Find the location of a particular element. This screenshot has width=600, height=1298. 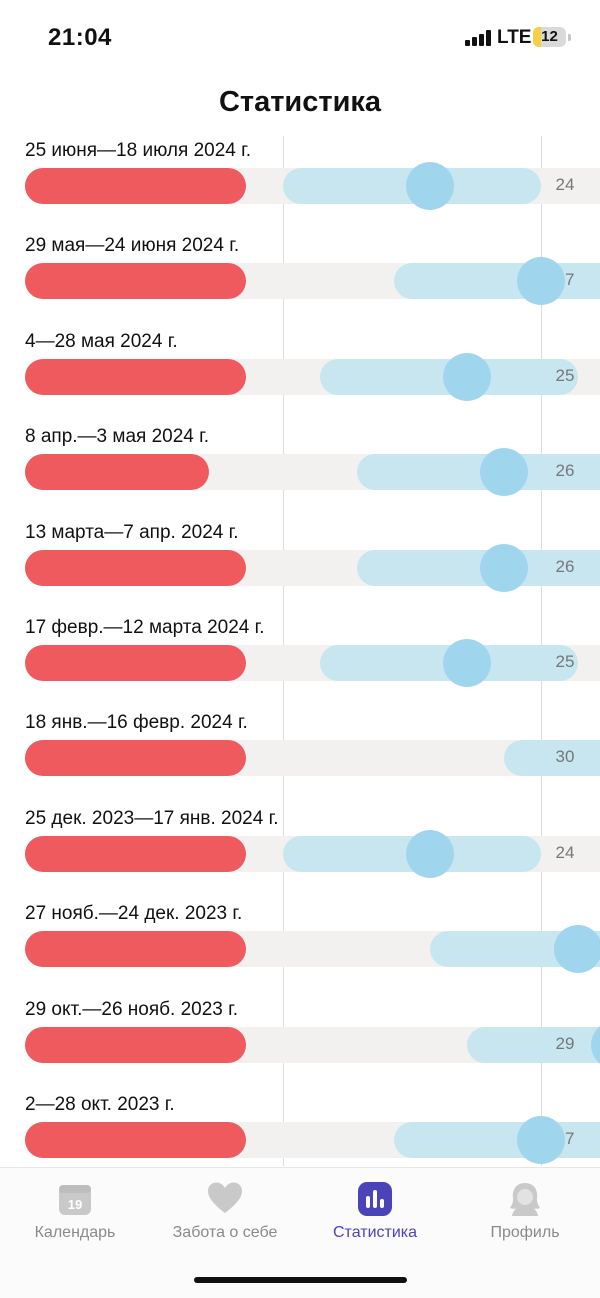

tab-label-calendar: Календарь is located at coordinates (75, 1233).